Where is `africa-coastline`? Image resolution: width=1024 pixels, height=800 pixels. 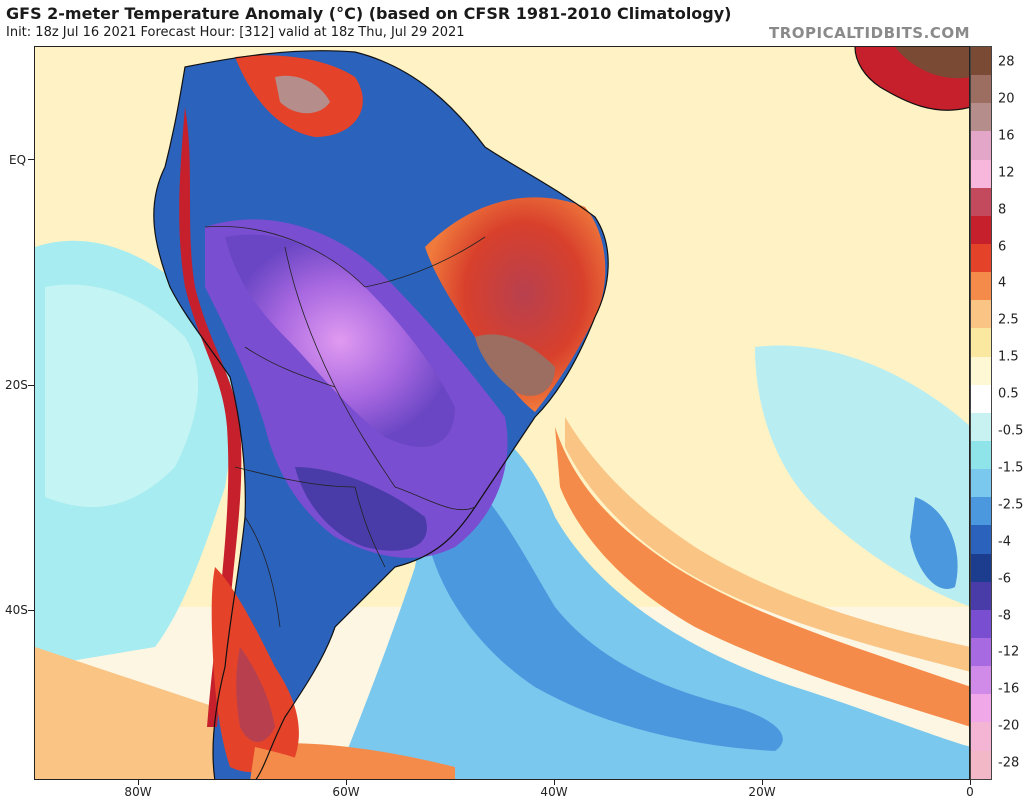
africa-coastline is located at coordinates (911, 79).